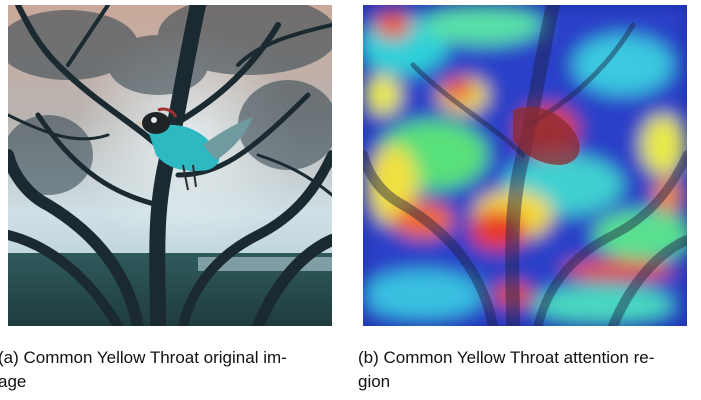 This screenshot has height=400, width=701. I want to click on caption-b-line2: gion, so click(374, 381).